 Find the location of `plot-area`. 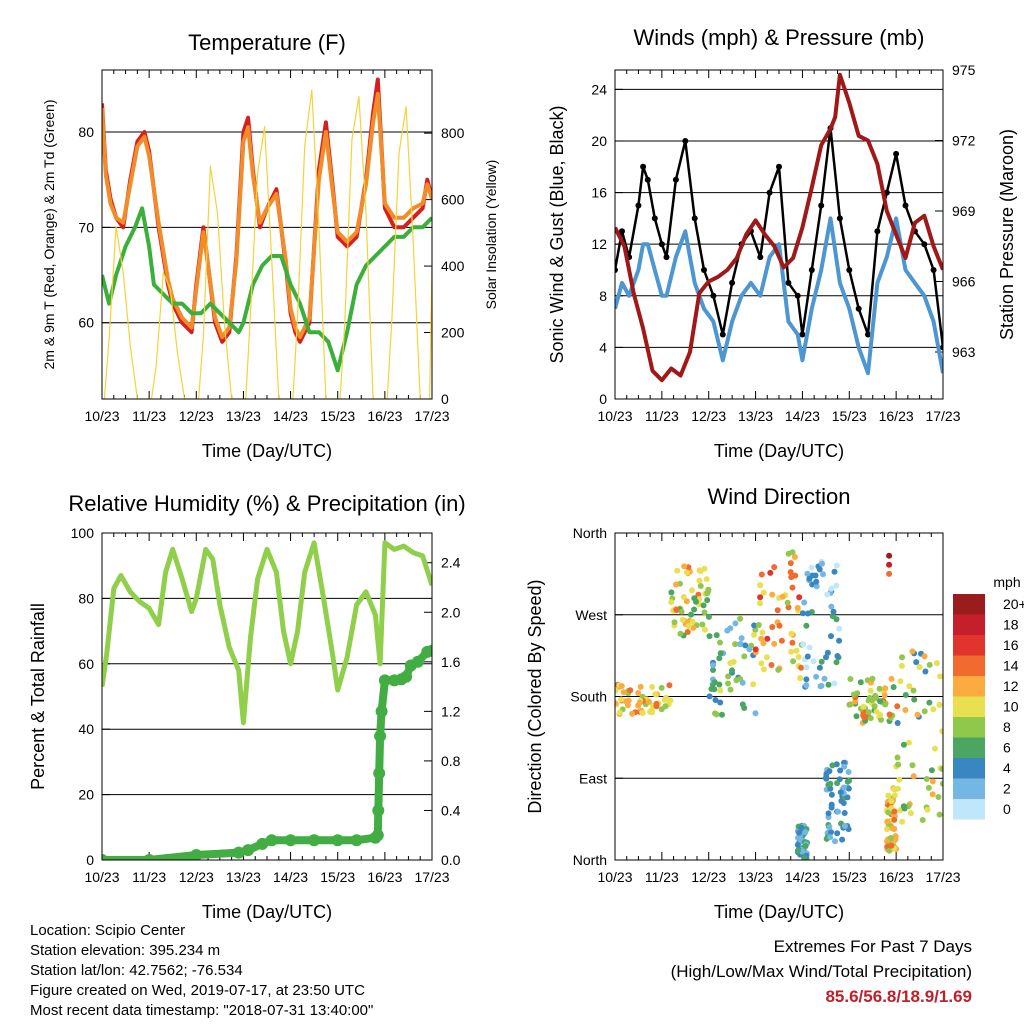

plot-area is located at coordinates (779, 227).